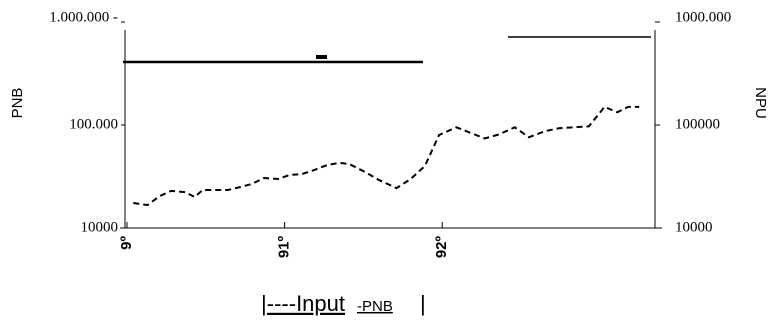  Describe the element at coordinates (375, 306) in the screenshot. I see `legend-text: -PNB` at that location.